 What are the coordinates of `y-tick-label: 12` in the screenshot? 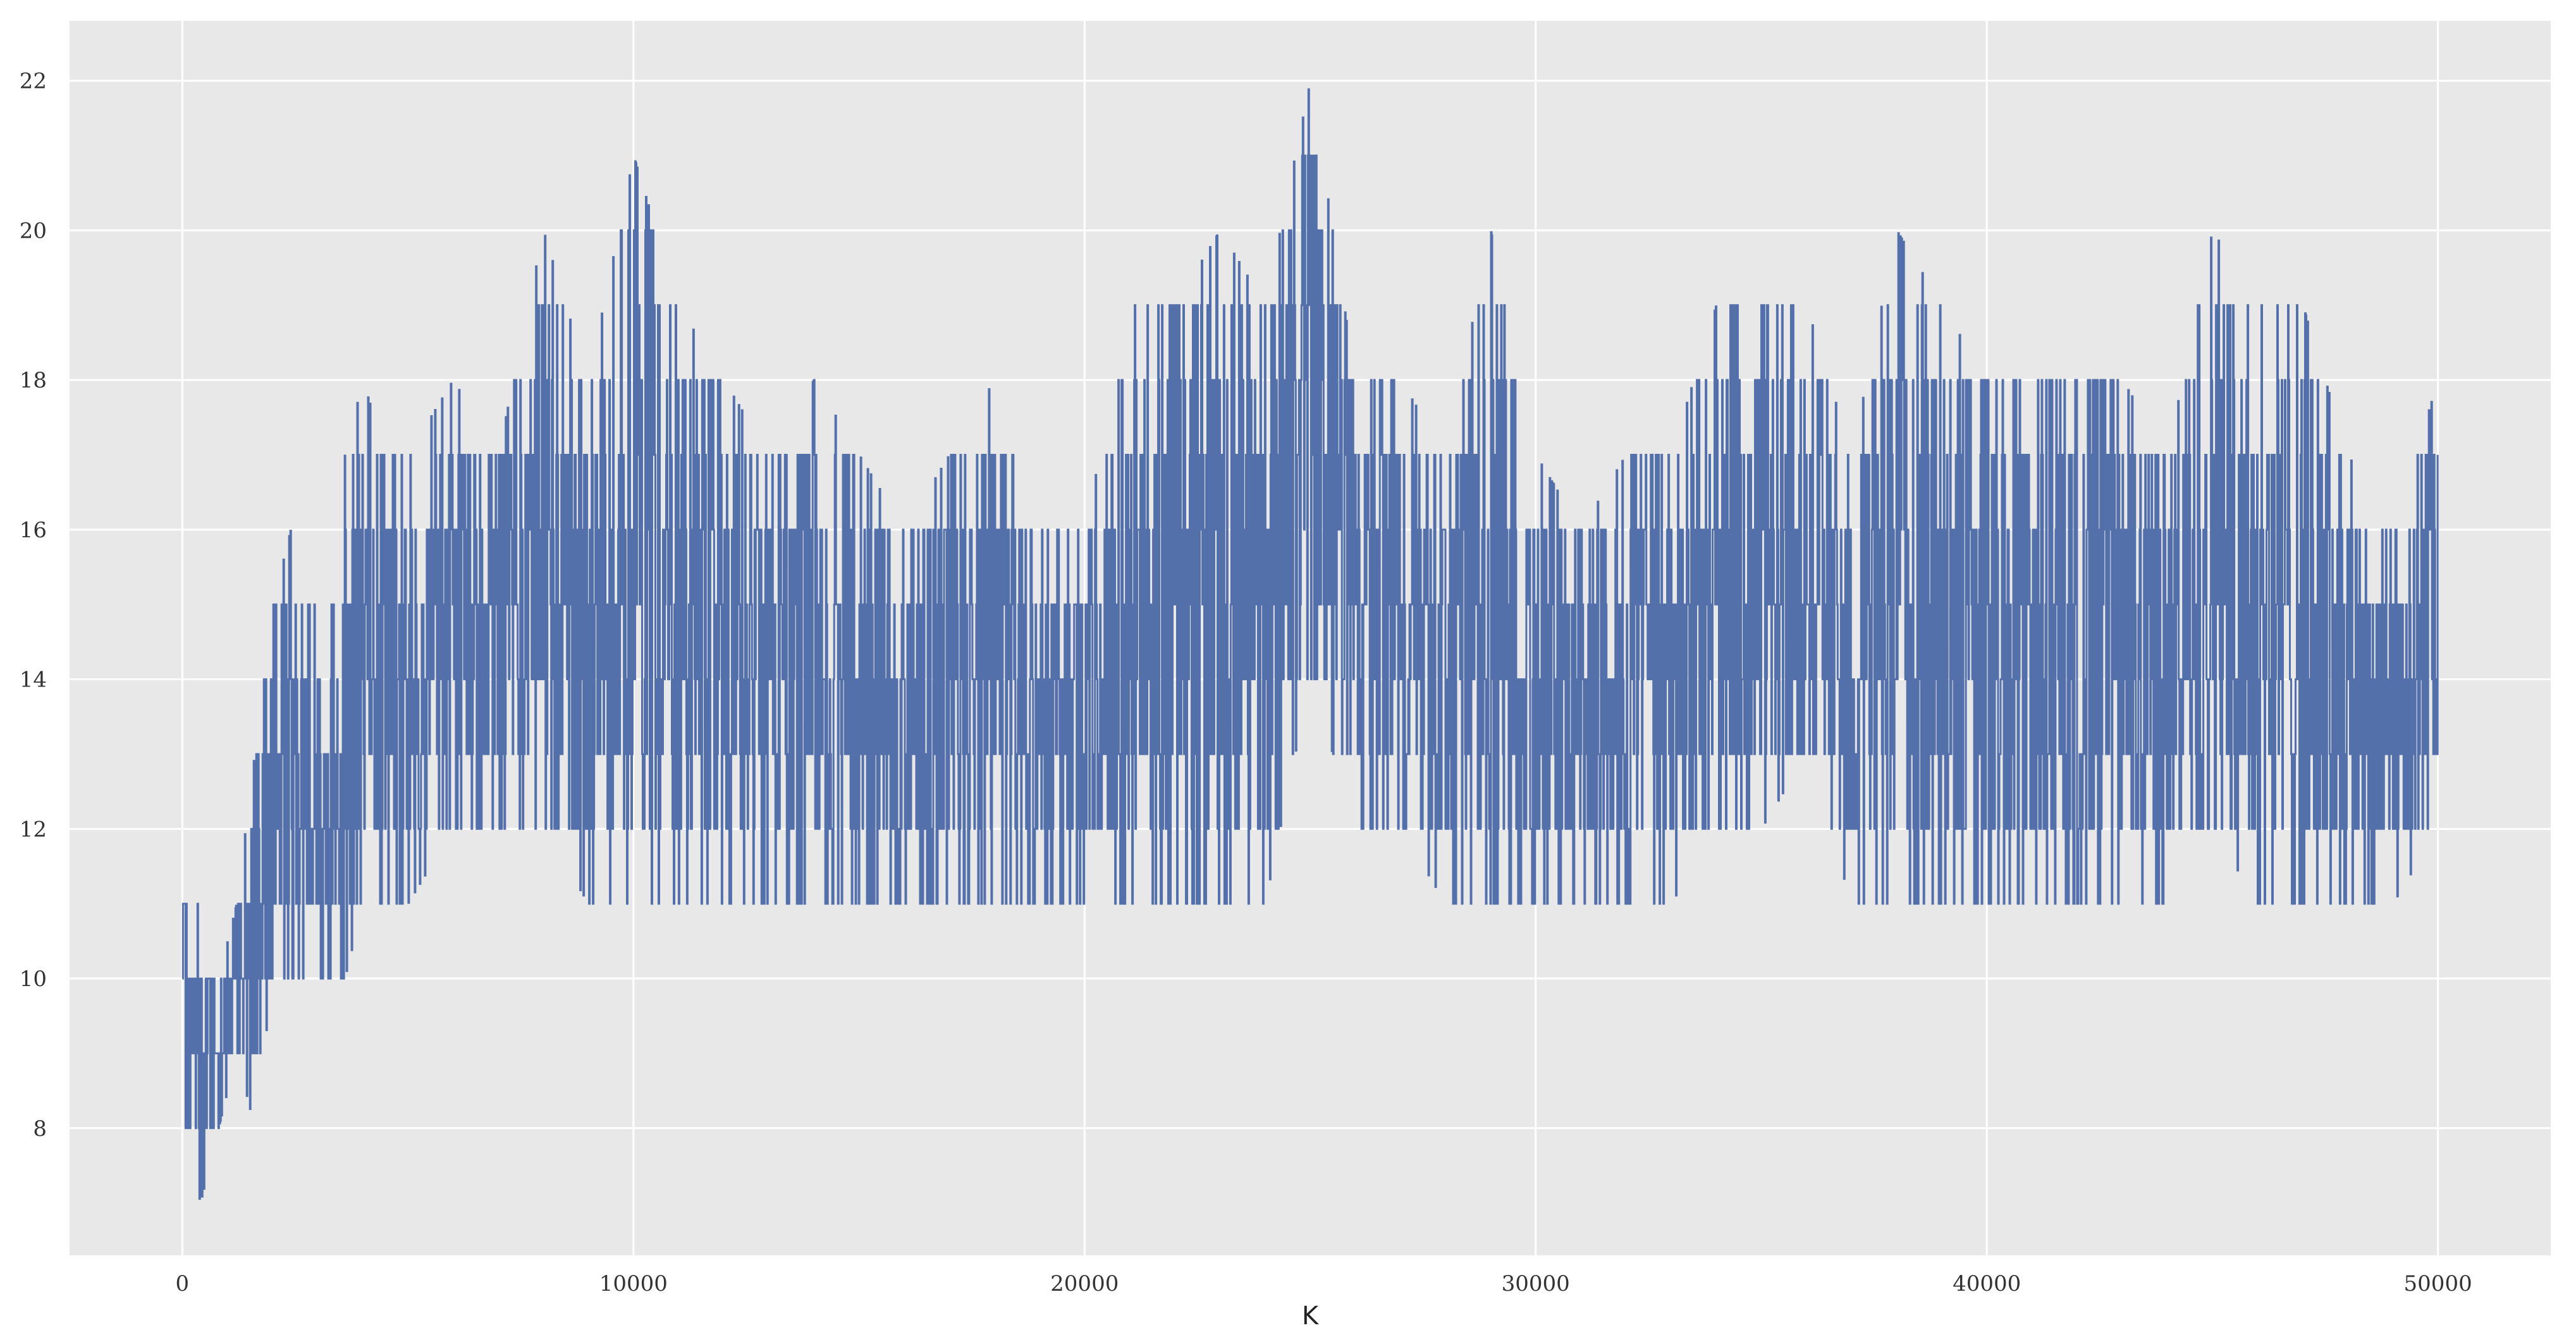 It's located at (33, 829).